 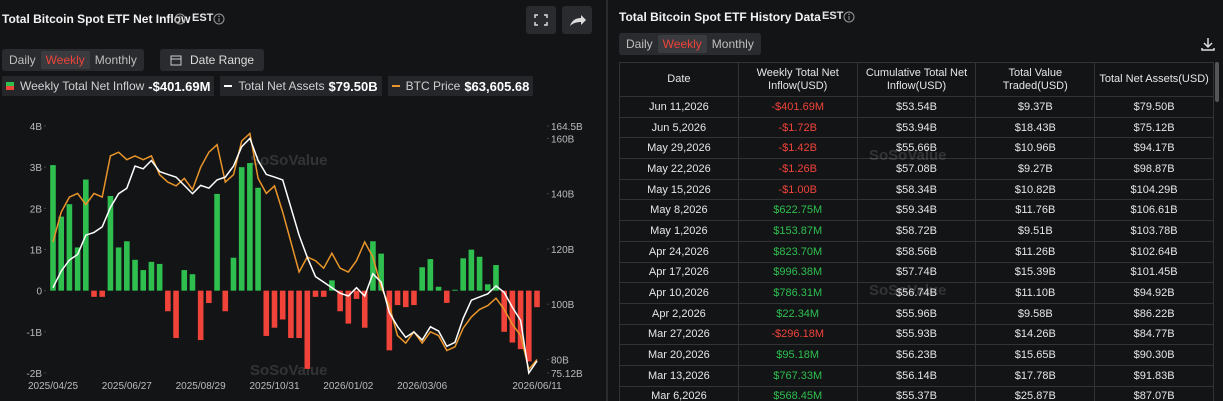 What do you see at coordinates (537, 386) in the screenshot?
I see `x-tick-label: 2026/06/11` at bounding box center [537, 386].